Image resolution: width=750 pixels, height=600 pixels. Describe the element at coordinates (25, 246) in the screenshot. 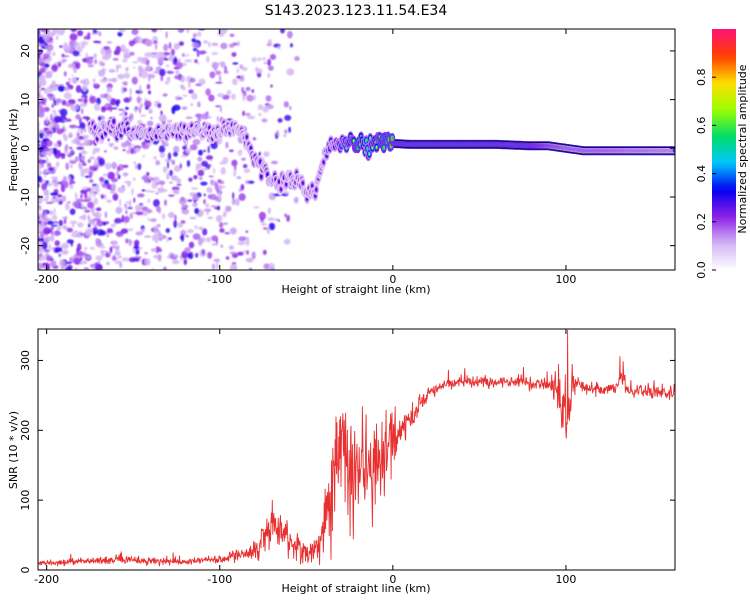

I see `y-tick-label: -20` at that location.